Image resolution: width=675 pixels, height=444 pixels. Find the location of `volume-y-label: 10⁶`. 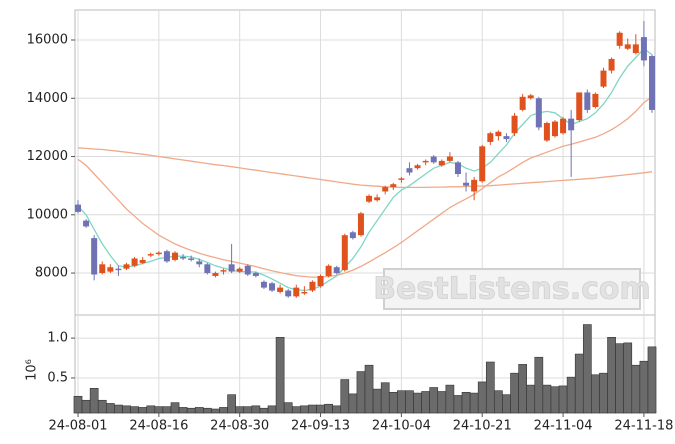

volume-y-label: 10⁶ is located at coordinates (32, 370).